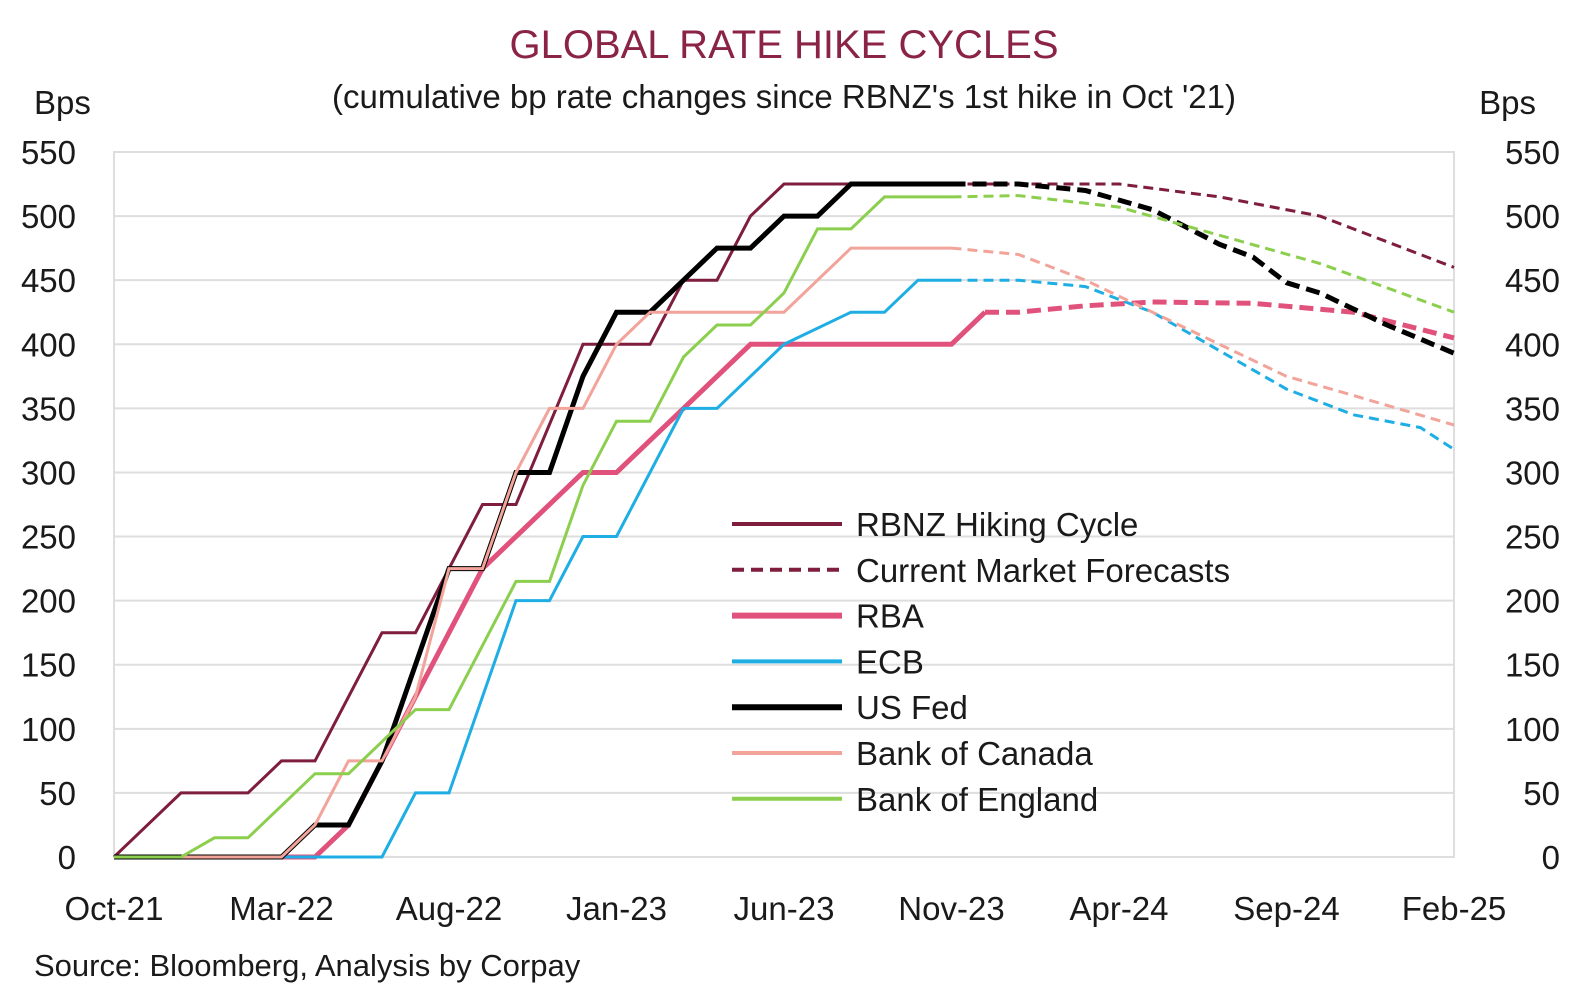 The image size is (1585, 1000). Describe the element at coordinates (57, 793) in the screenshot. I see `y-tick-label-left: 50` at that location.